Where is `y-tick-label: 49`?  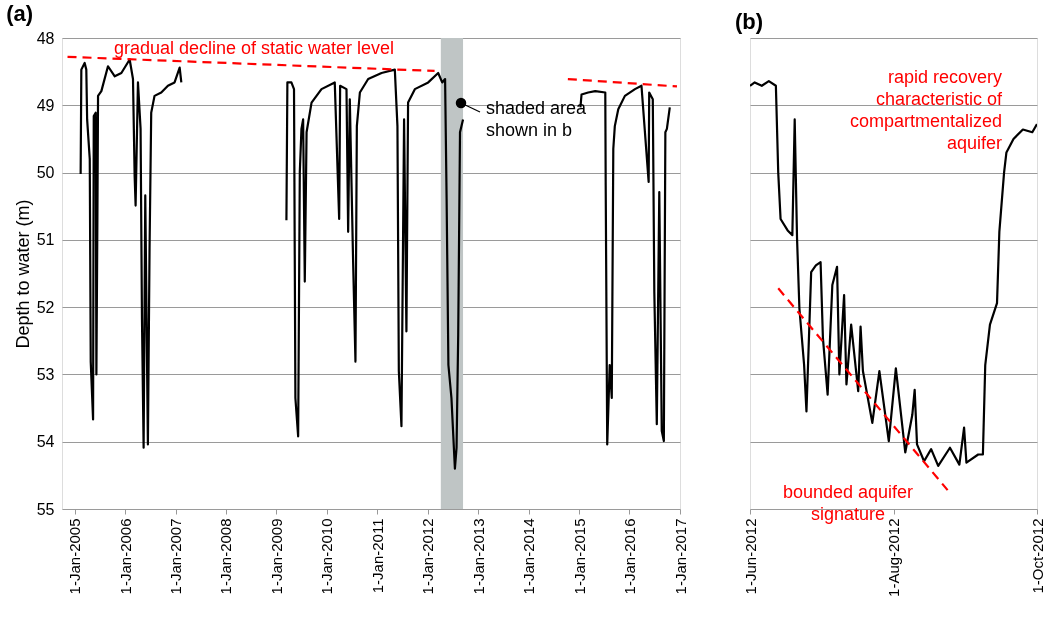
y-tick-label: 49 is located at coordinates (45, 105).